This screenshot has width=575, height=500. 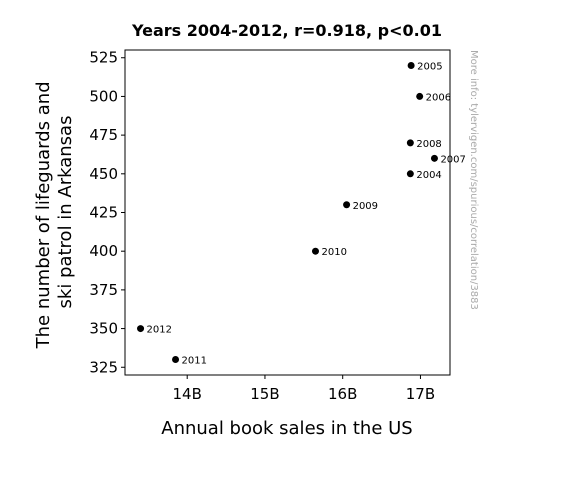 I want to click on x-axis: 14B 15B 16B 17B, so click(x=304, y=389).